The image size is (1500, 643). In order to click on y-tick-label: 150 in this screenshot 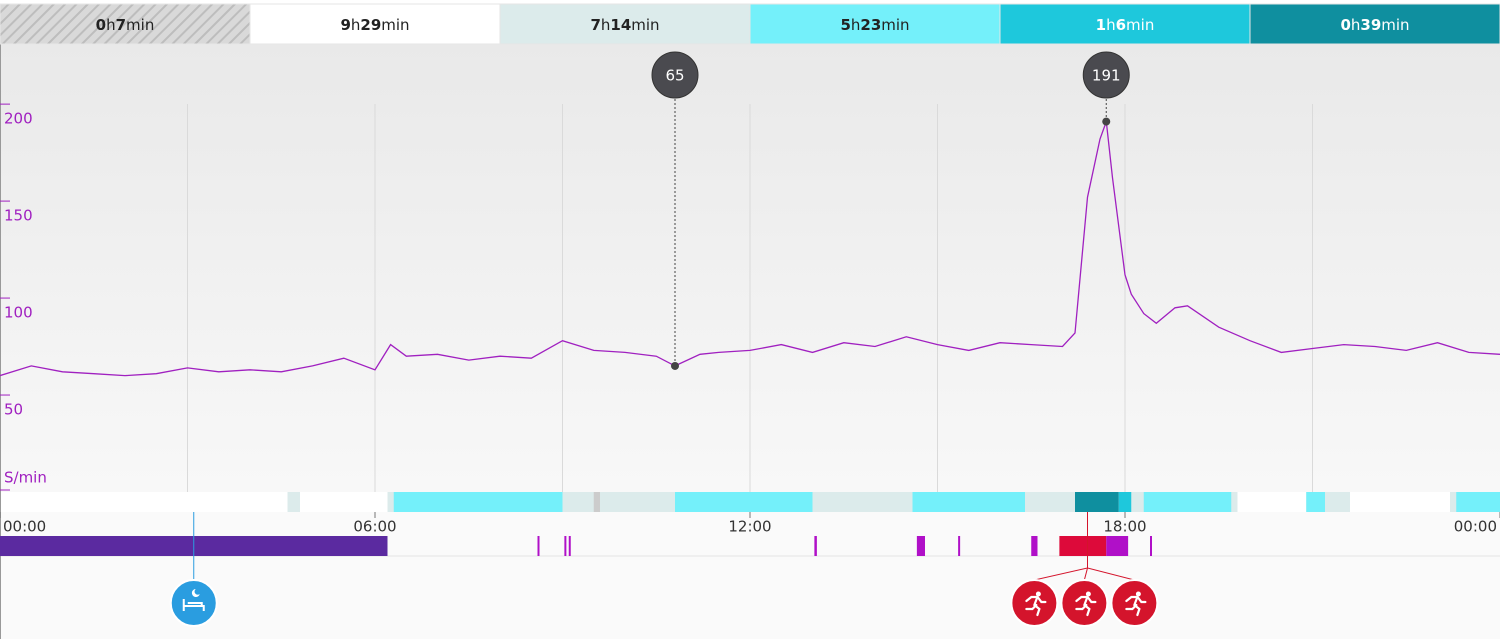, I will do `click(18, 216)`.